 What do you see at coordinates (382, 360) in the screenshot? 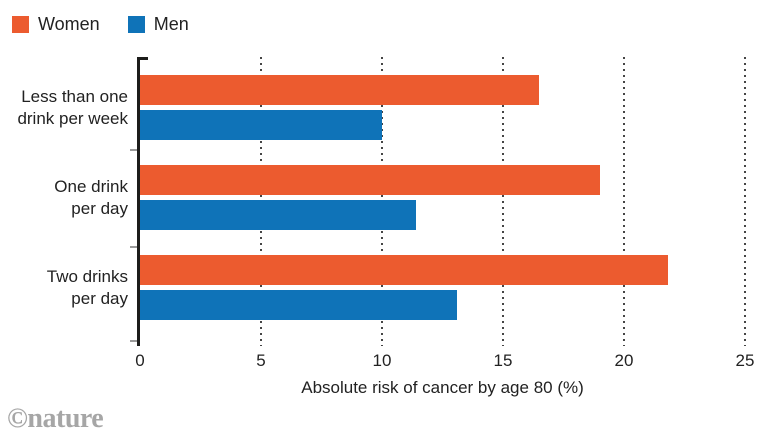
I see `x-tick-label-10: 10` at bounding box center [382, 360].